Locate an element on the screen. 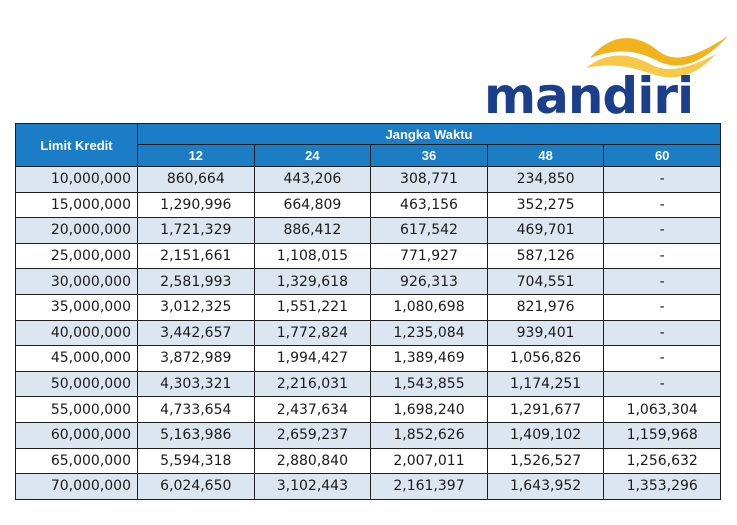  installment-cell-12: 5,594,318 is located at coordinates (196, 461).